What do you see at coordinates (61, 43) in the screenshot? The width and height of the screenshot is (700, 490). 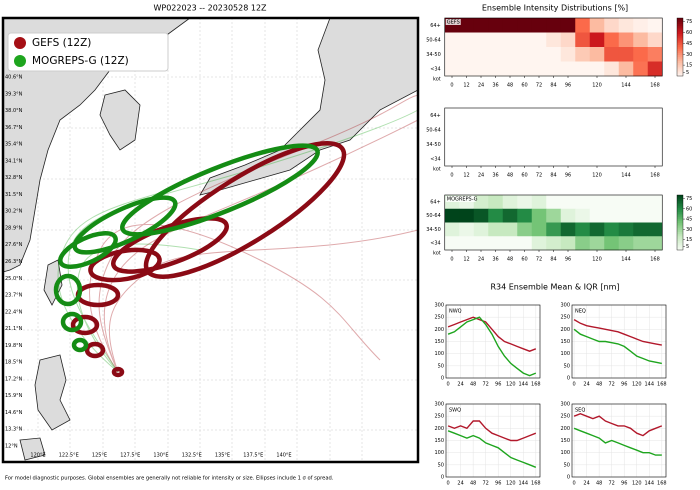 I see `legend-label: GEFS (12Z)` at bounding box center [61, 43].